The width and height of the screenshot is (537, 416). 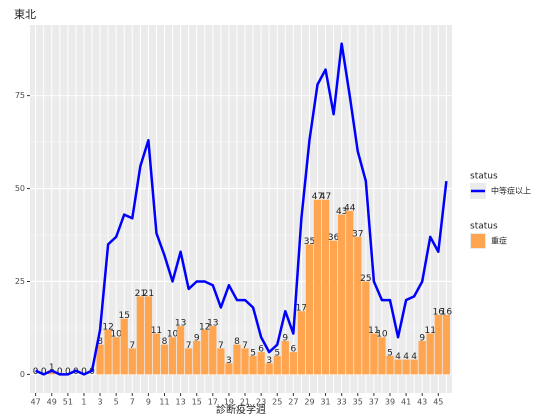 What do you see at coordinates (156, 331) in the screenshot?
I see `data-label: 11` at bounding box center [156, 331].